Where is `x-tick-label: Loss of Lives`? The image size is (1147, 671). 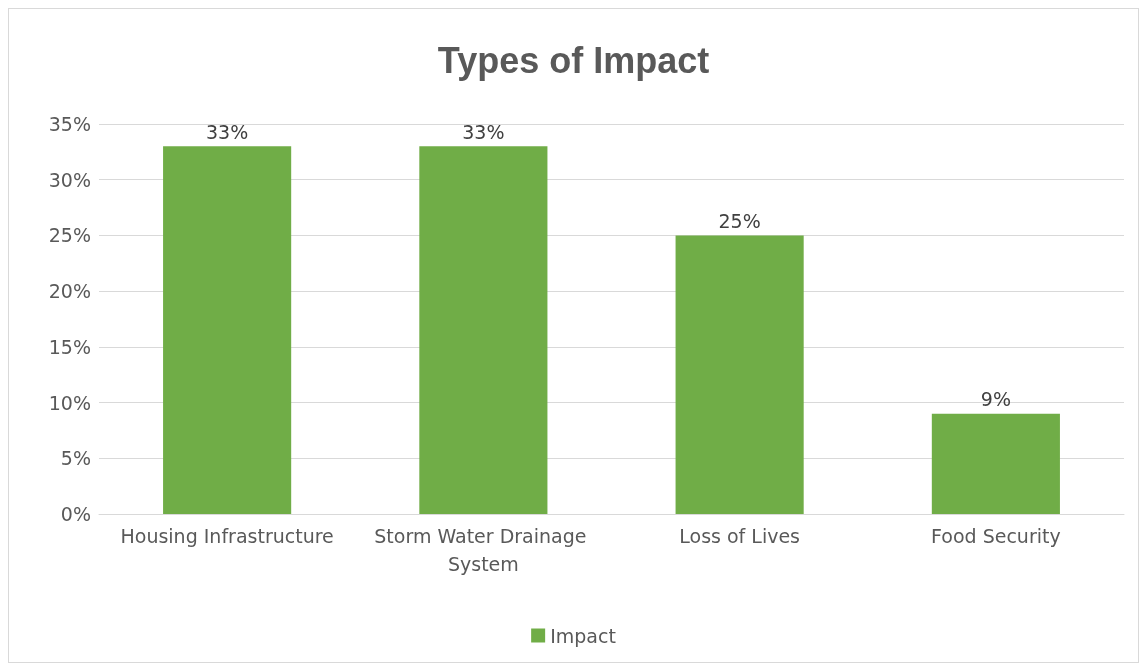 x-tick-label: Loss of Lives is located at coordinates (740, 536).